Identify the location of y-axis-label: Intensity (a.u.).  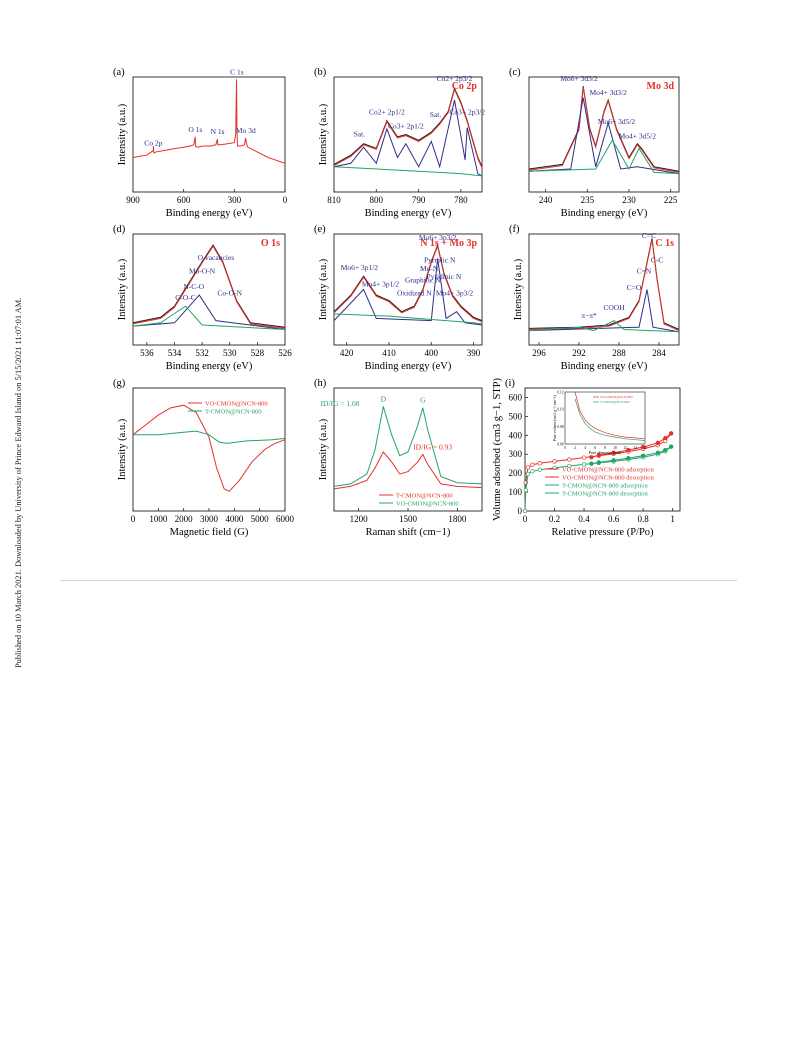
(323, 134).